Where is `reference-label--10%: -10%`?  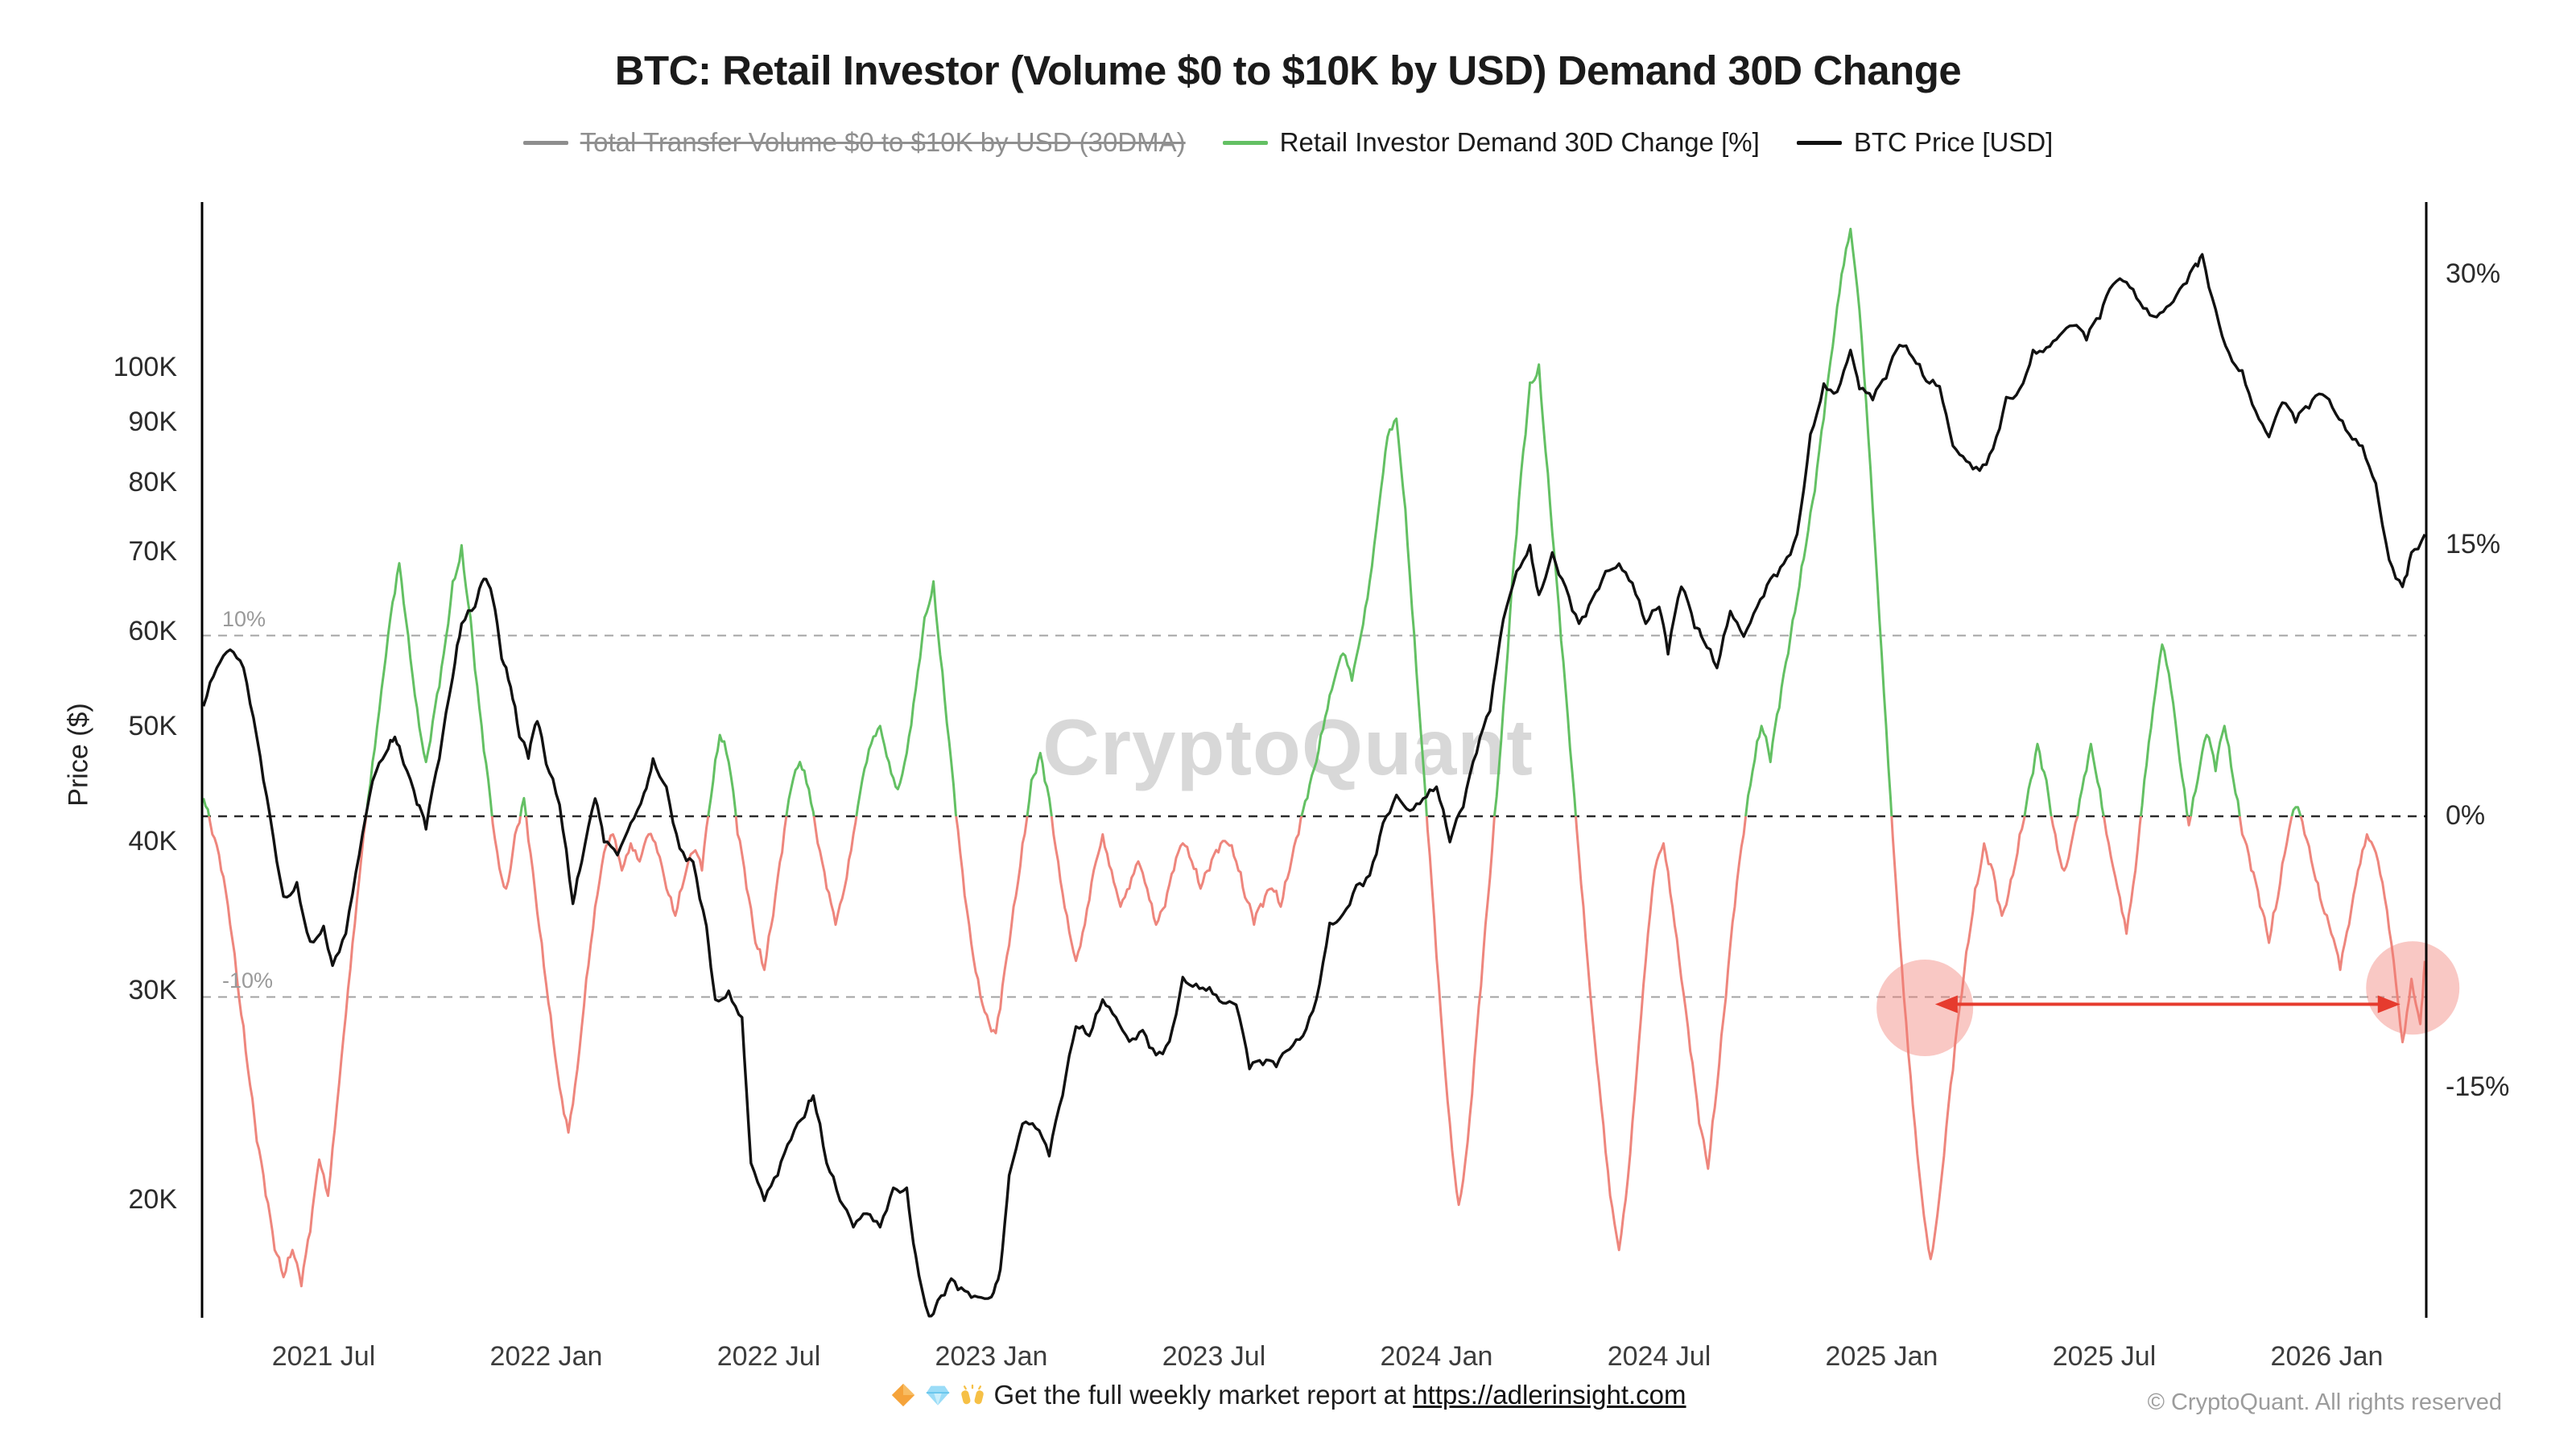
reference-label--10%: -10% is located at coordinates (248, 980).